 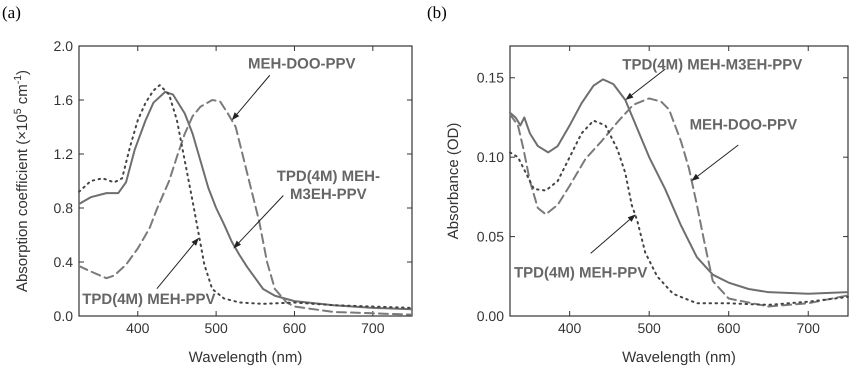 What do you see at coordinates (490, 157) in the screenshot?
I see `y-tick-label: 0.10` at bounding box center [490, 157].